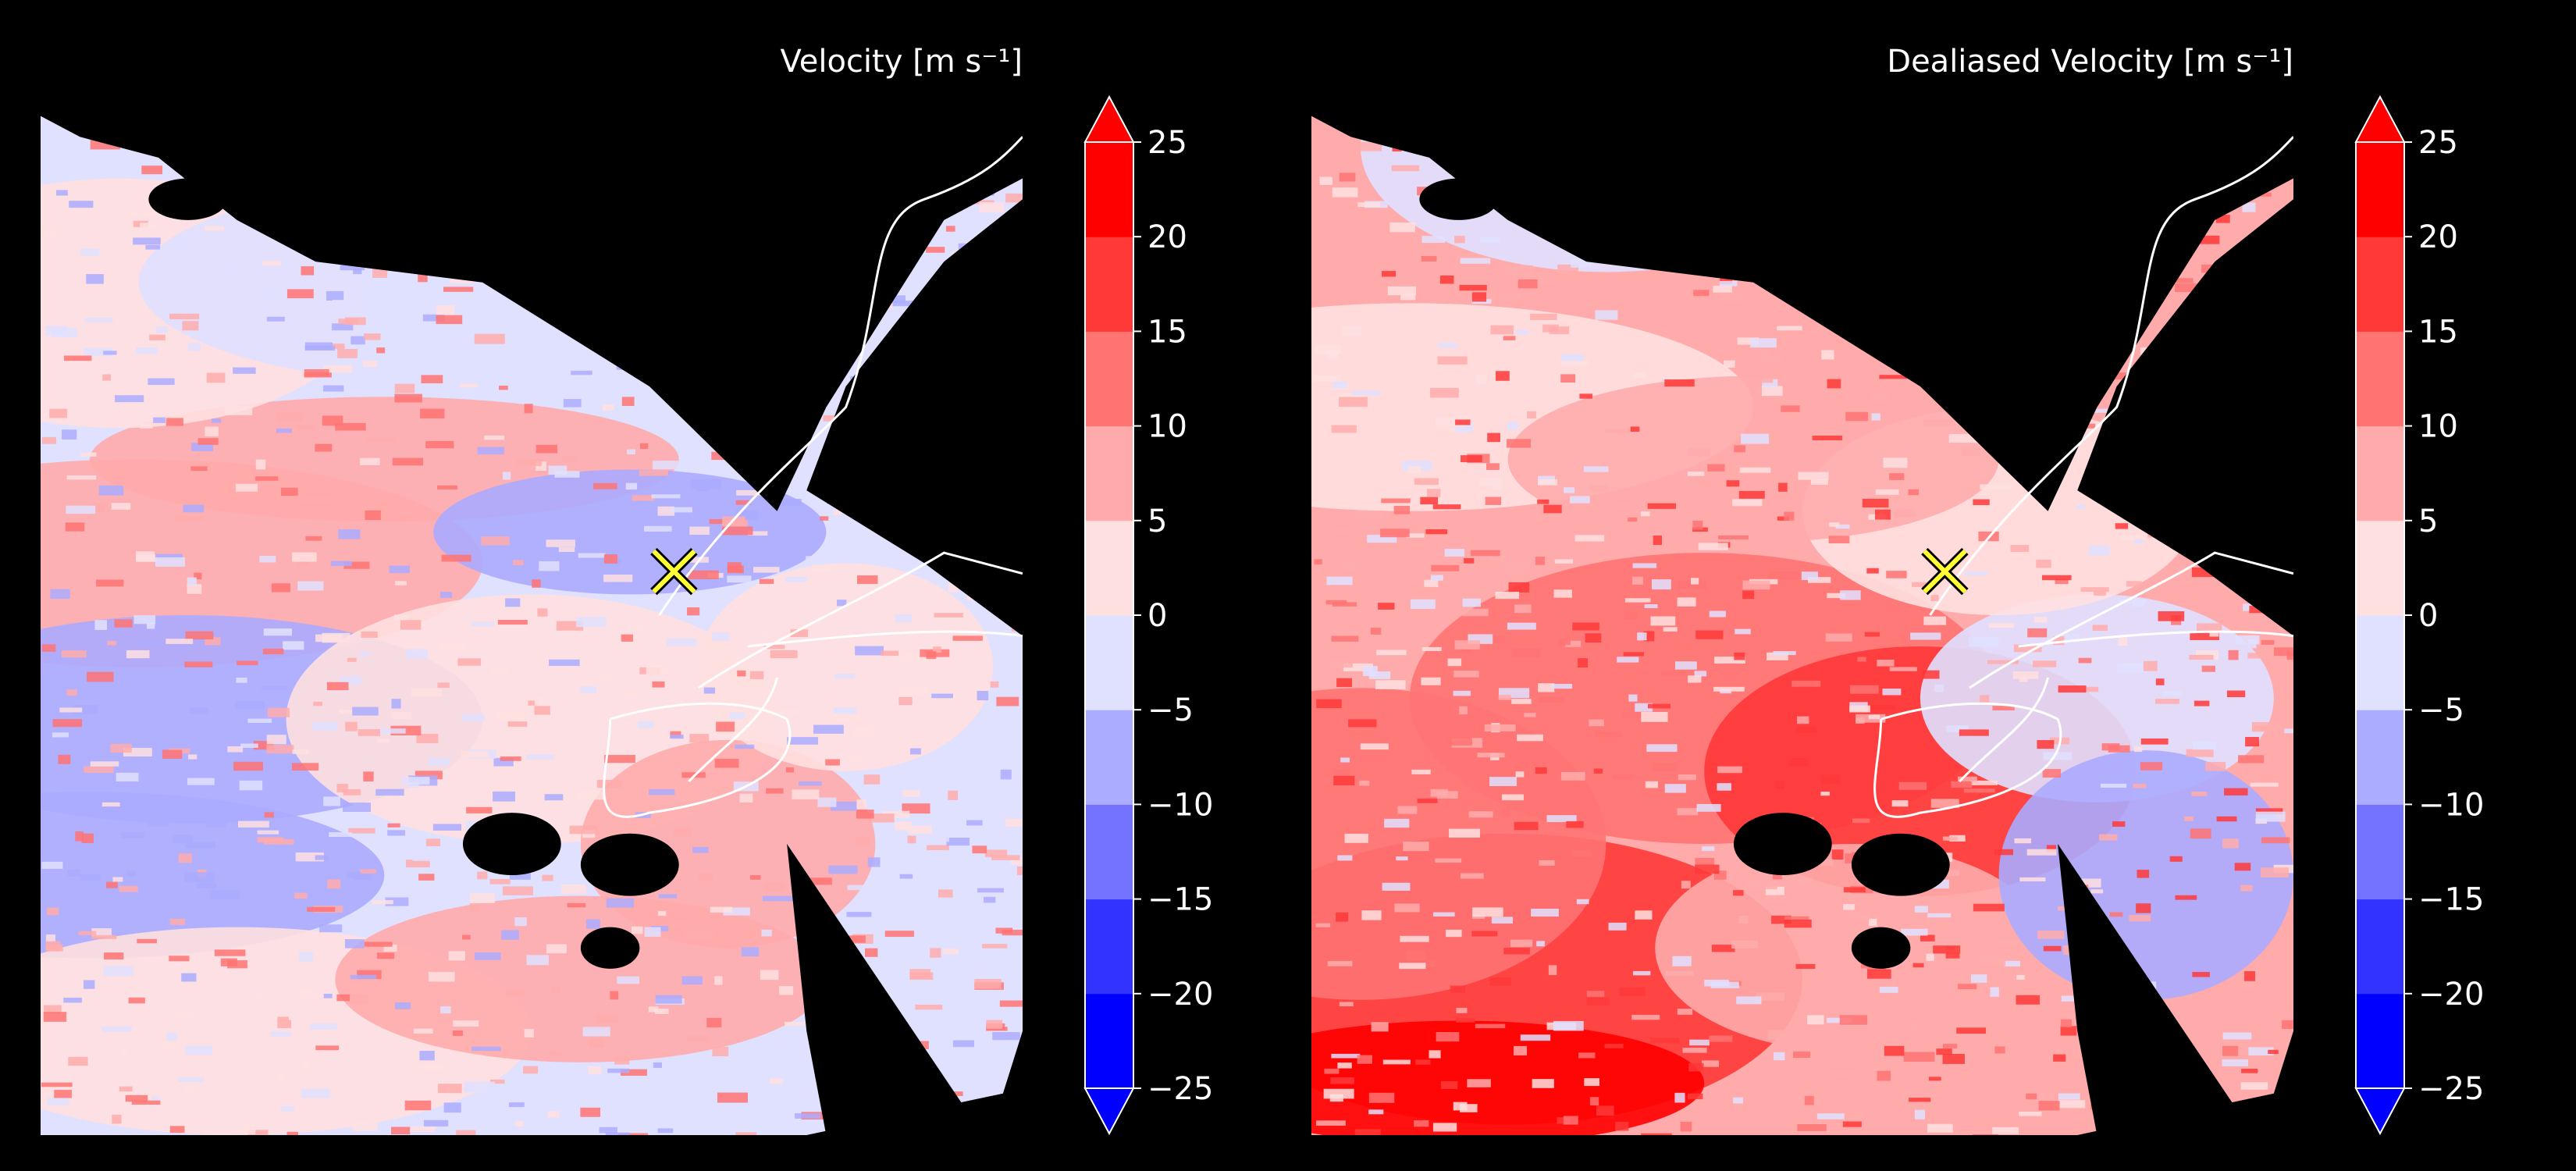 This screenshot has width=2576, height=1171. Describe the element at coordinates (2428, 521) in the screenshot. I see `colorbar-tick-label: 5` at that location.